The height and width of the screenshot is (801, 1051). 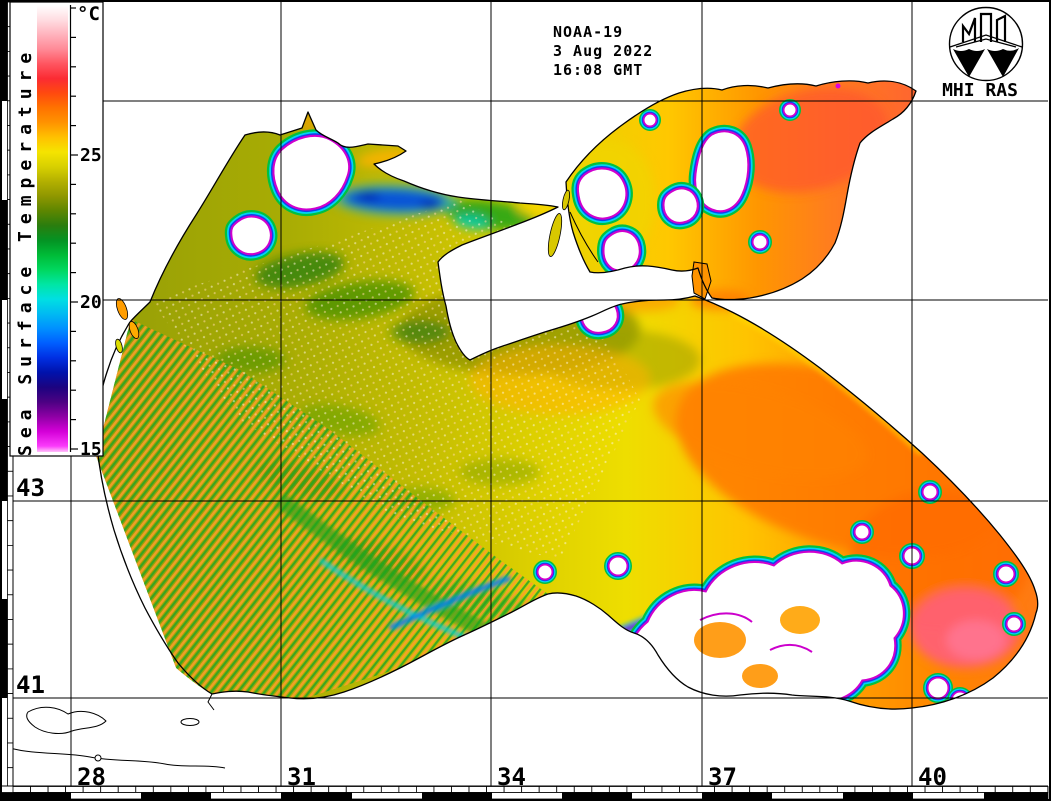 What do you see at coordinates (1003, 62) in the screenshot?
I see `logo-wave-right` at bounding box center [1003, 62].